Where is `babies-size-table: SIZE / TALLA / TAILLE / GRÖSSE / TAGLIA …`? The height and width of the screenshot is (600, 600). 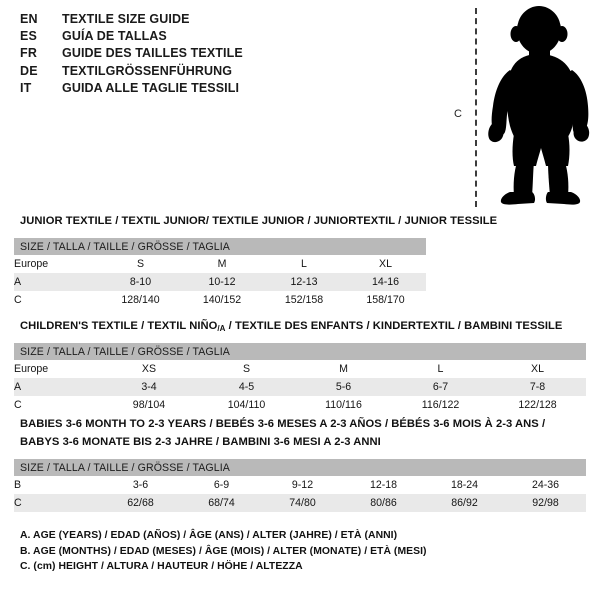
babies-size-table: SIZE / TALLA / TAILLE / GRÖSSE / TAGLIA … is located at coordinates (300, 485).